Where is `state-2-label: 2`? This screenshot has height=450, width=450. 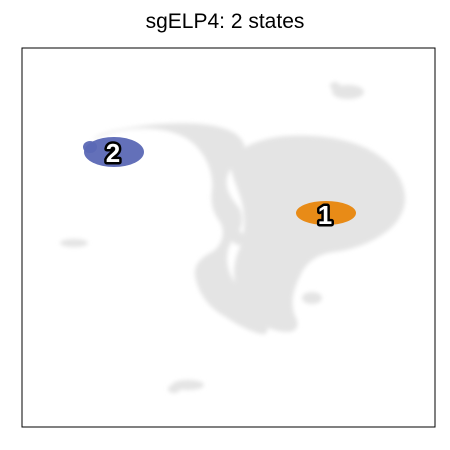 state-2-label: 2 is located at coordinates (113, 153).